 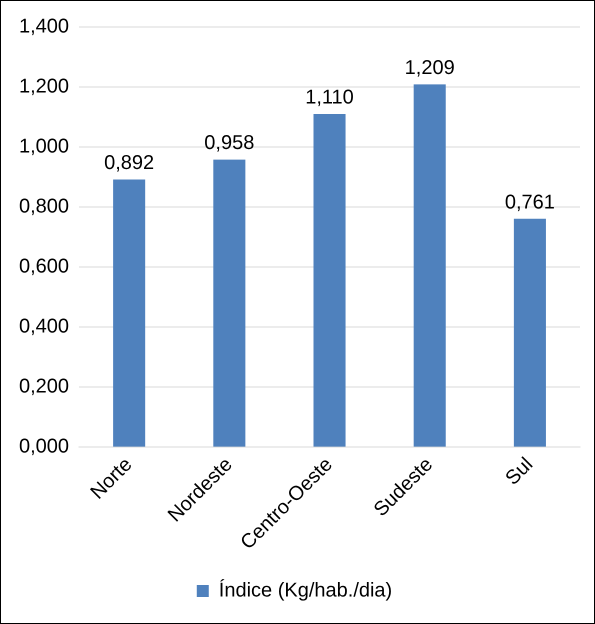 I want to click on data-label: 0,892, so click(x=129, y=163).